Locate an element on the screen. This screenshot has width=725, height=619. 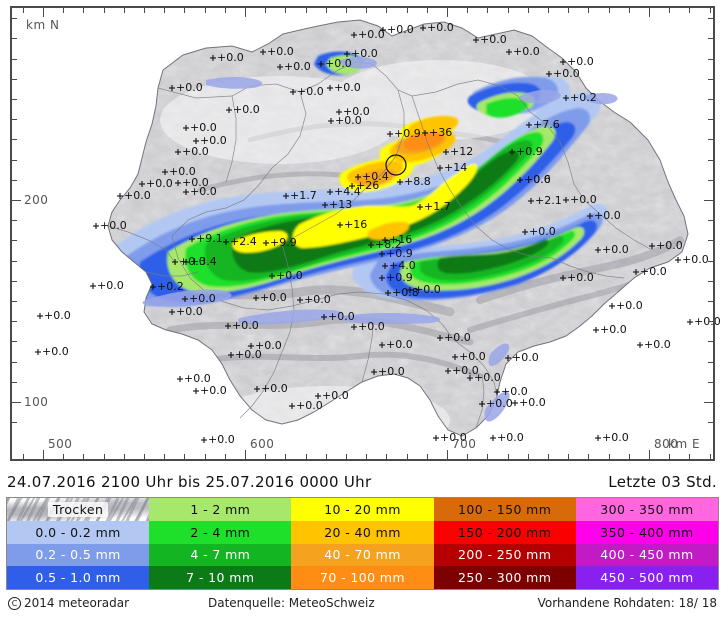
x-tick-label: 800 is located at coordinates (666, 444).